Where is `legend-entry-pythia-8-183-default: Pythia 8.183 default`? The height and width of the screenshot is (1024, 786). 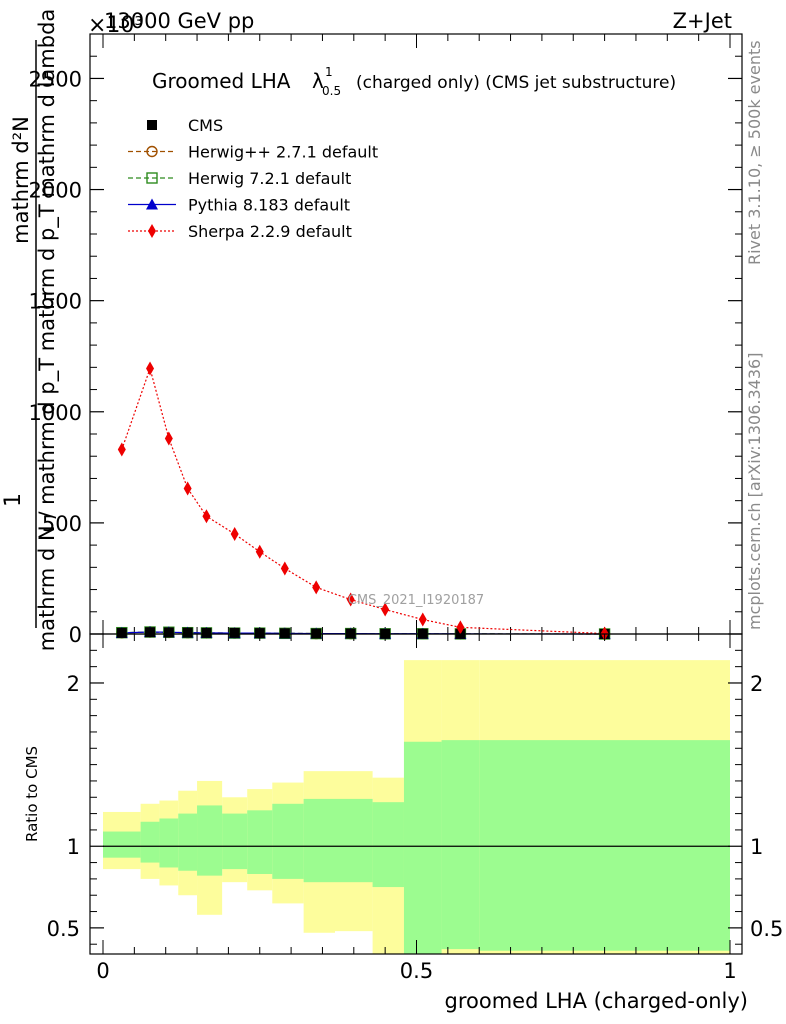 legend-entry-pythia-8-183-default: Pythia 8.183 default is located at coordinates (239, 205).